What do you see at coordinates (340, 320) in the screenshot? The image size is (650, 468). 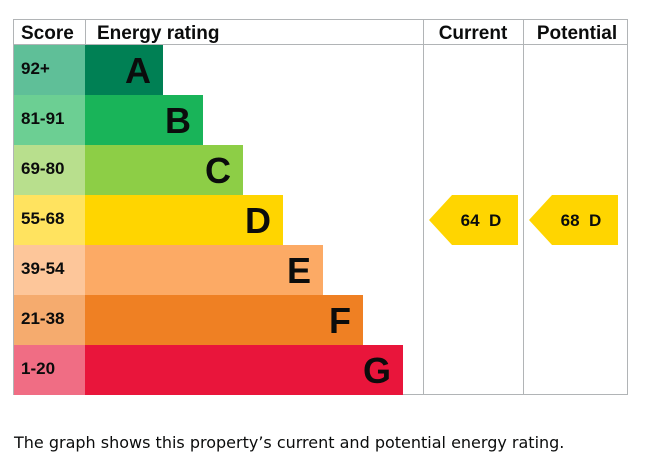 I see `band-letter-f: F` at bounding box center [340, 320].